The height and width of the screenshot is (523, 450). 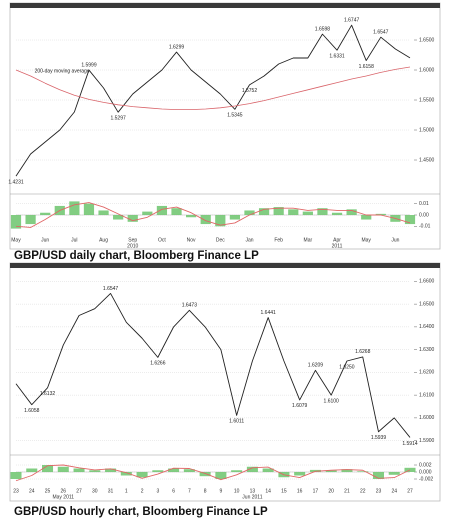 I want to click on x-tick-label: Jan, so click(x=249, y=240).